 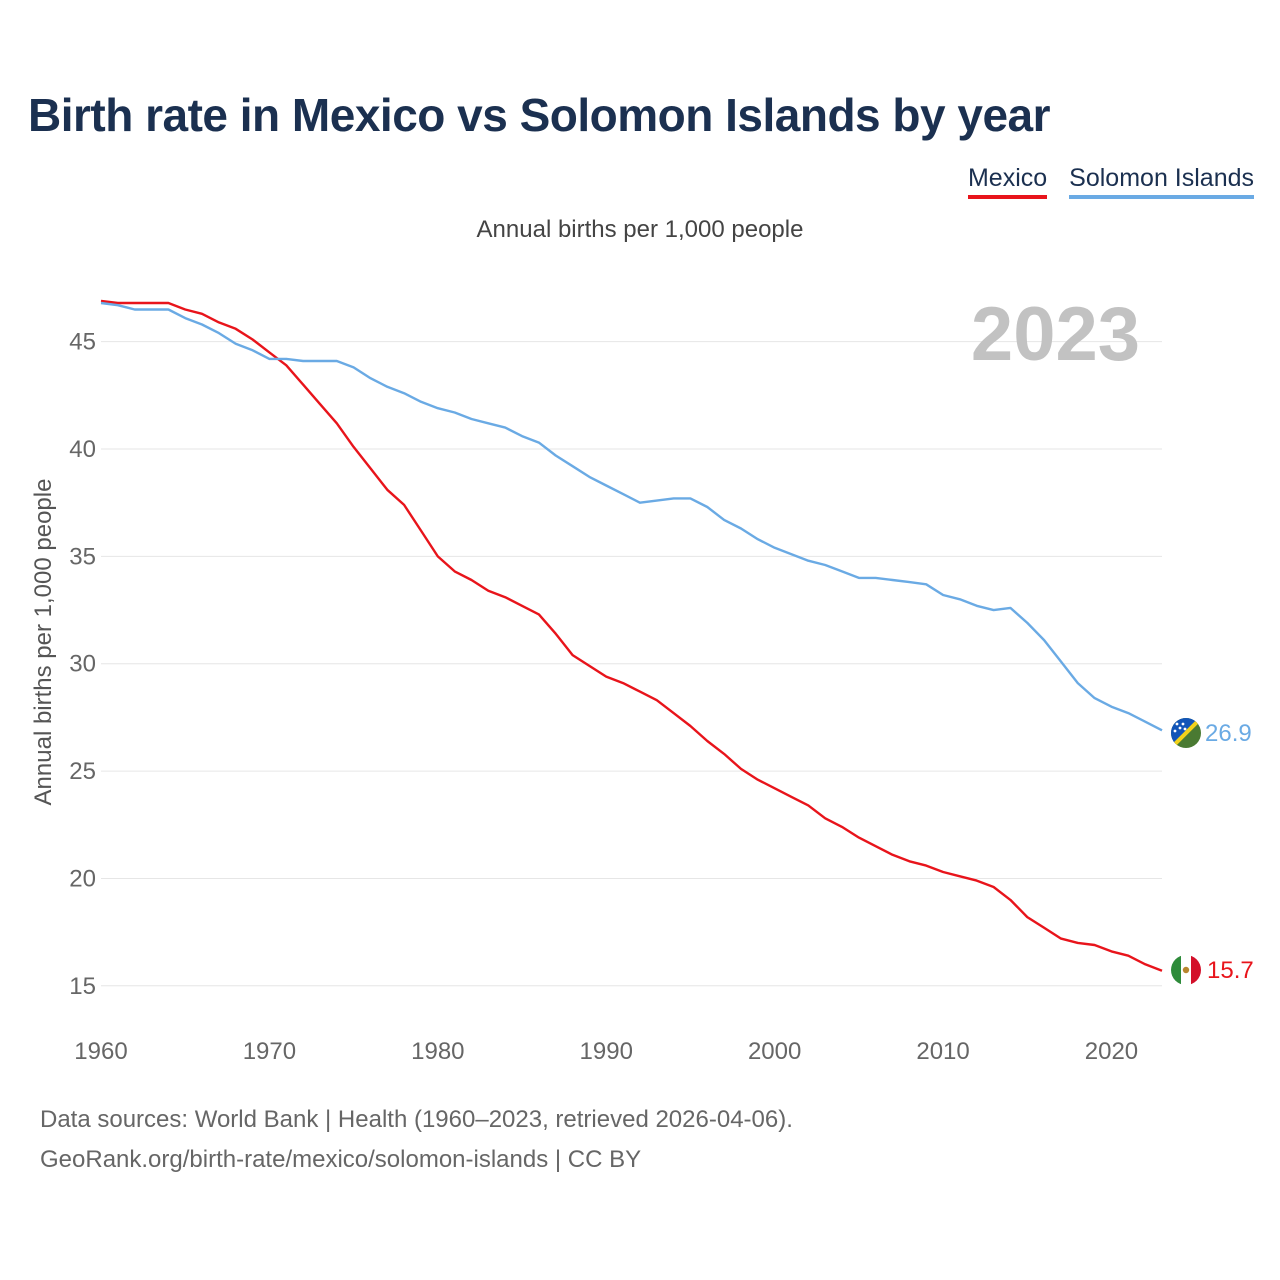 I want to click on mexico-flag-icon, so click(x=1186, y=970).